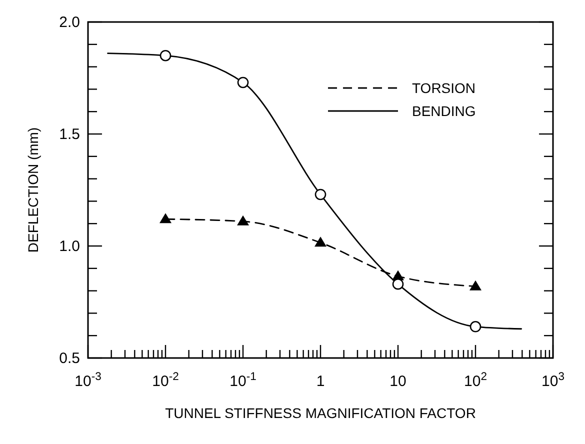 This screenshot has width=585, height=444. Describe the element at coordinates (69, 246) in the screenshot. I see `y-tick-label: 1.0` at that location.